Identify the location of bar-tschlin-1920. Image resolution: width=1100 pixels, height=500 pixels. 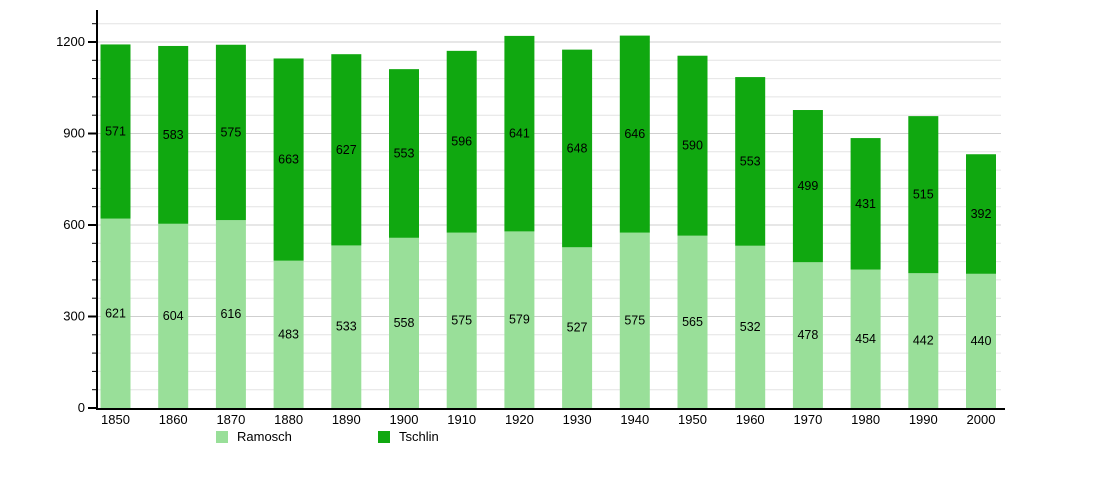
(519, 133).